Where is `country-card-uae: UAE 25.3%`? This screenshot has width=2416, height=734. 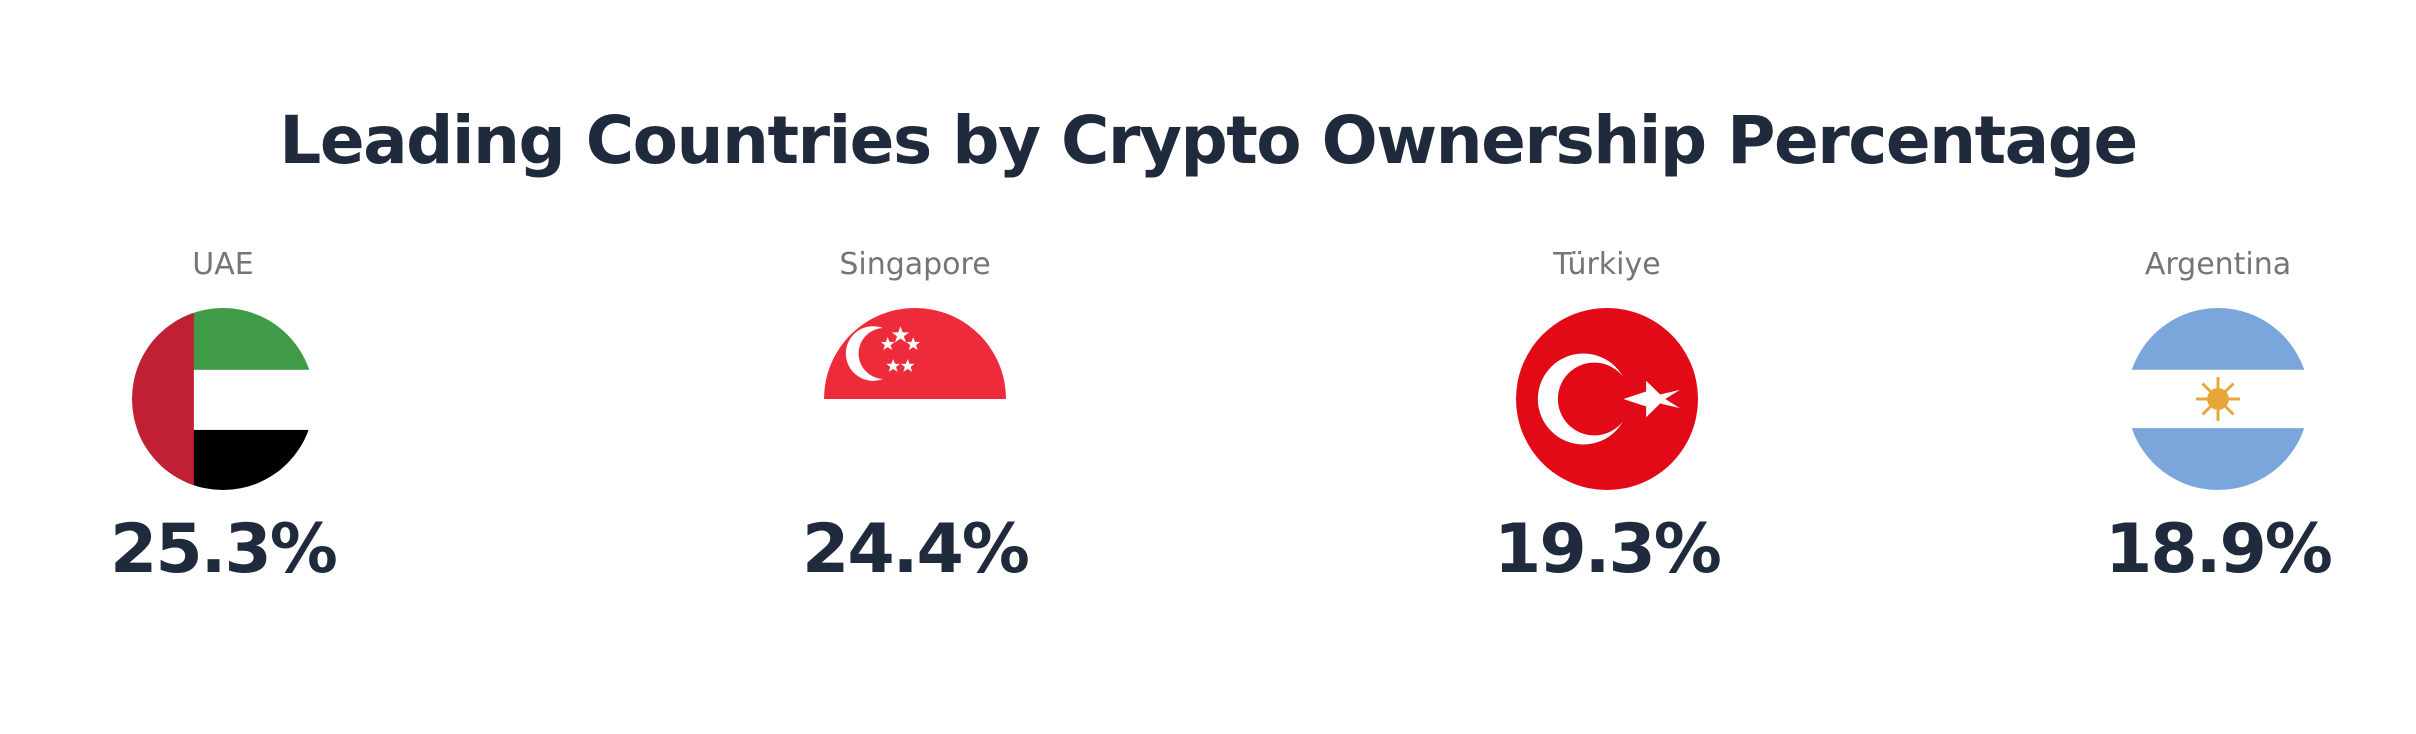 country-card-uae: UAE 25.3% is located at coordinates (223, 419).